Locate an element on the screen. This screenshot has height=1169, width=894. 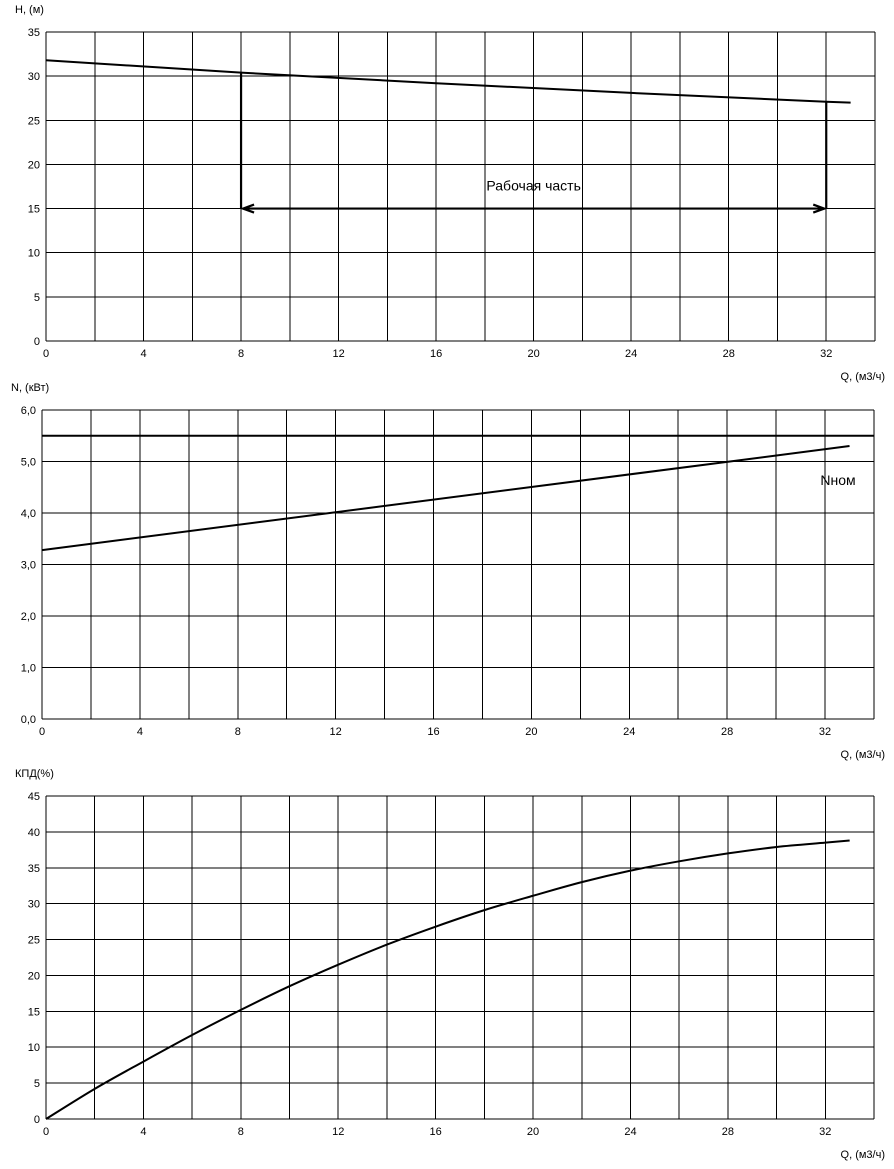
working-range-label: Рабочая часть is located at coordinates (533, 186).